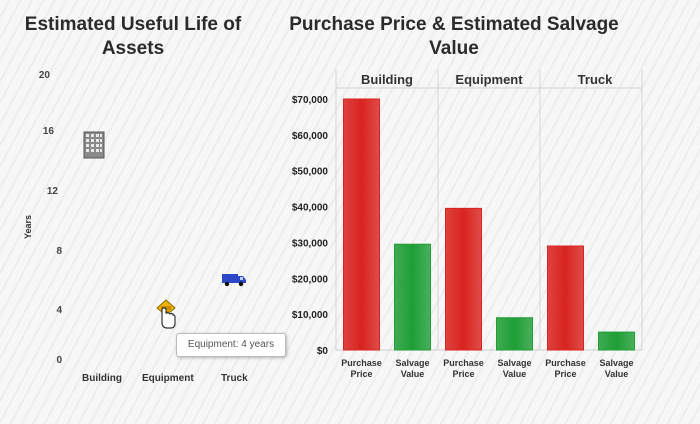 This screenshot has width=700, height=424. Describe the element at coordinates (52, 191) in the screenshot. I see `left-y-tick: 12` at that location.